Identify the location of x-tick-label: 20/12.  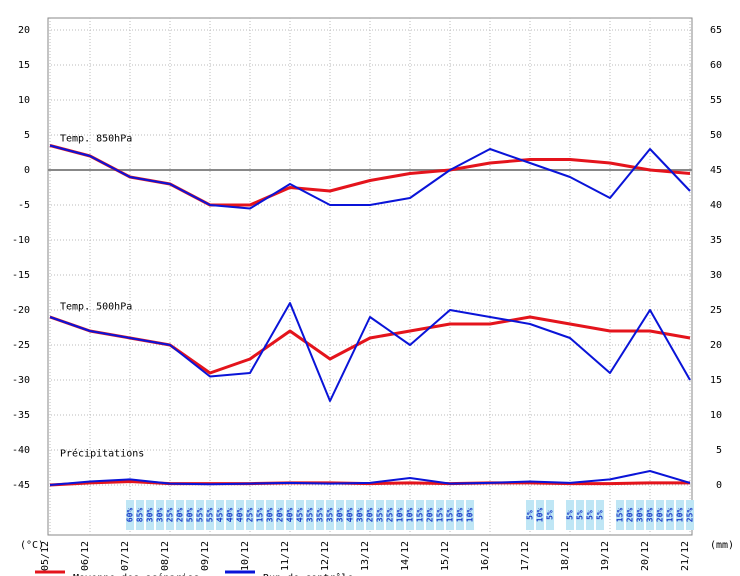
(645, 556).